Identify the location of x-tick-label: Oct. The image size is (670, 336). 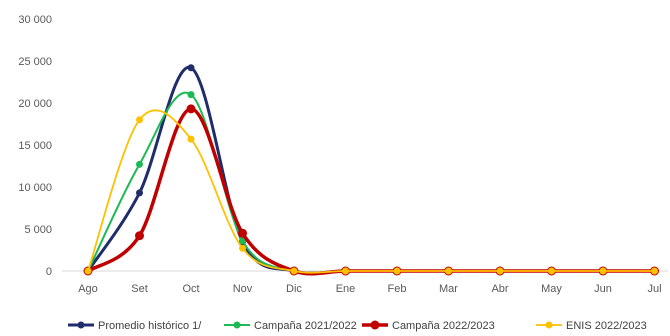
(190, 289).